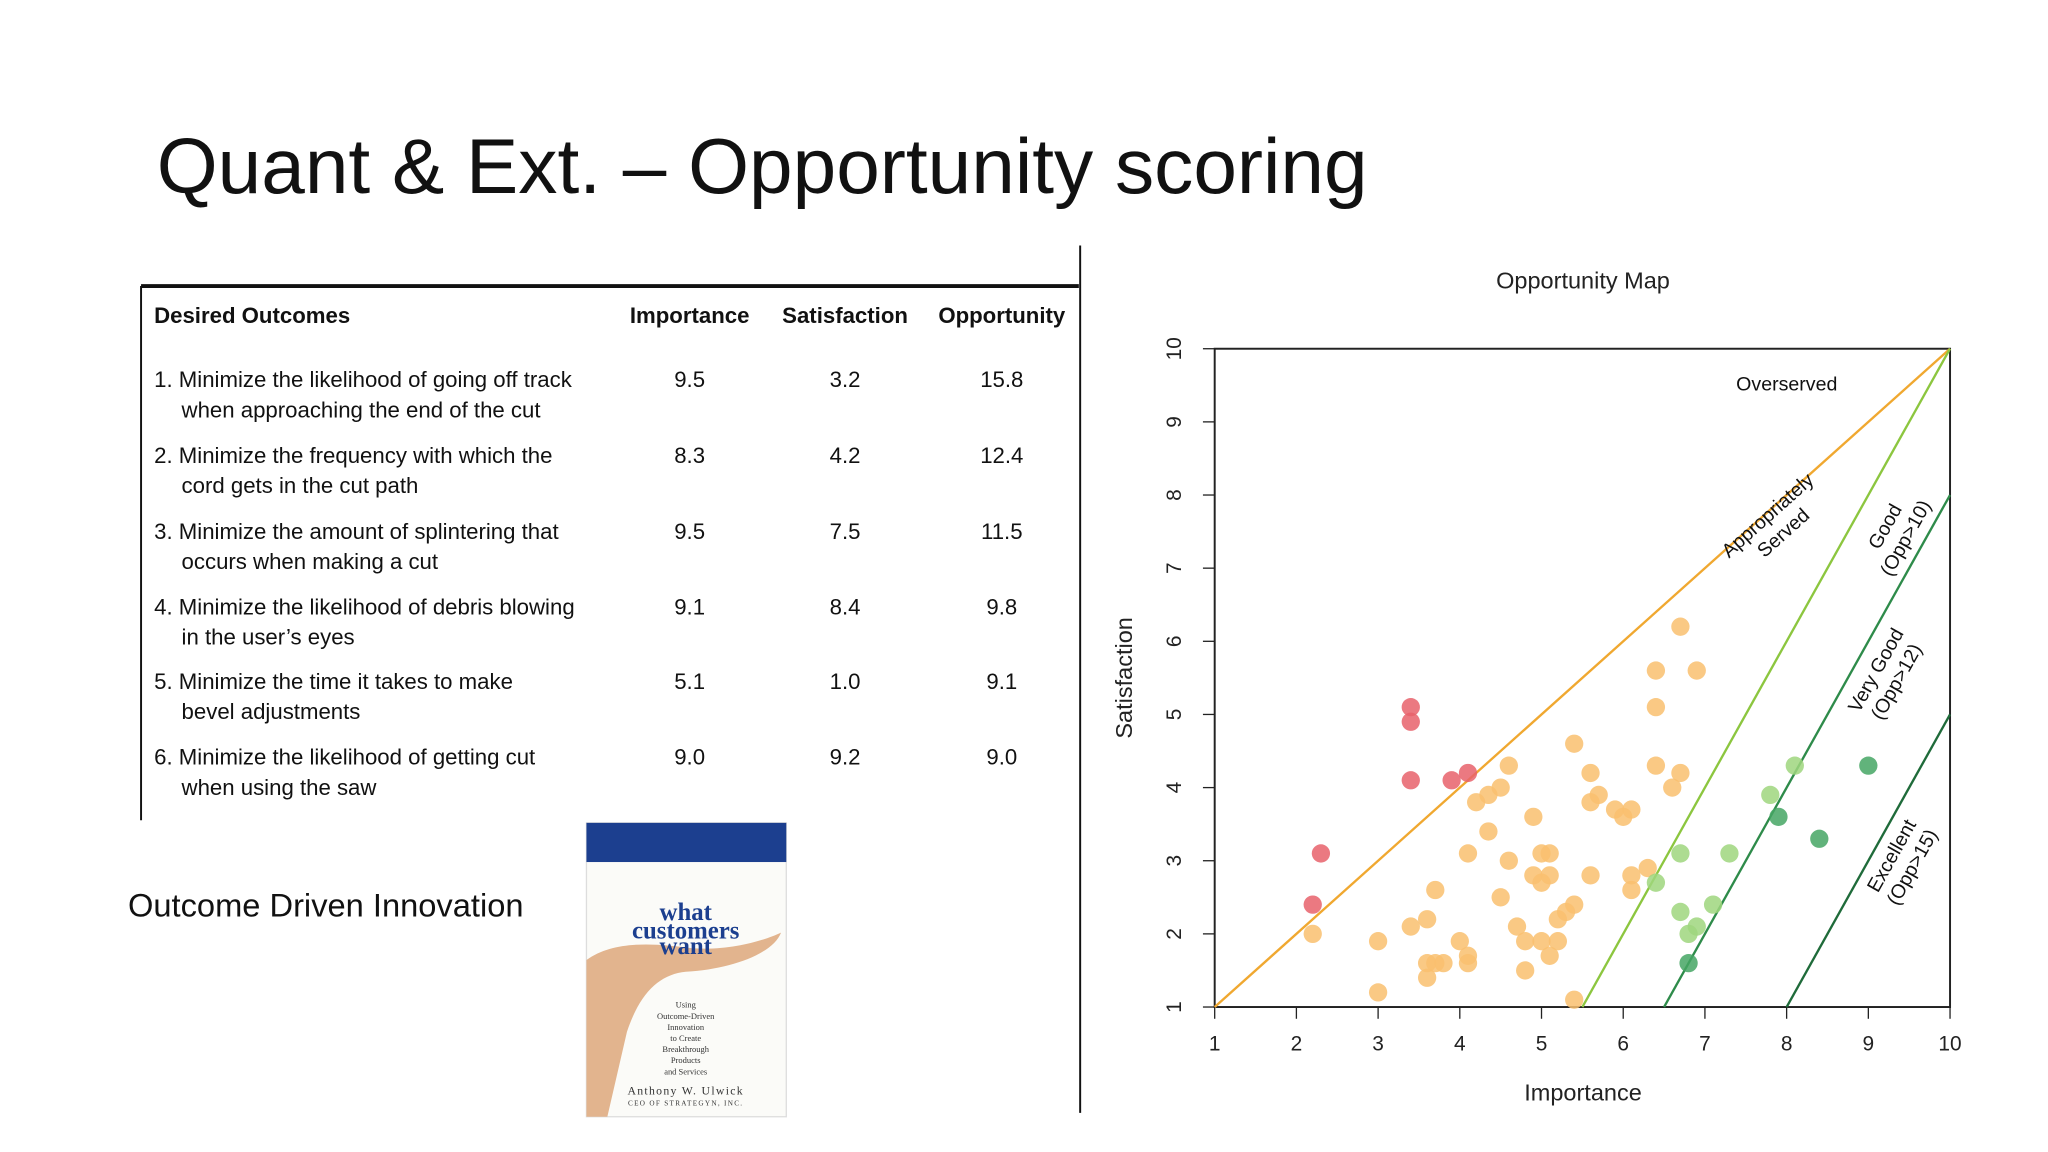  What do you see at coordinates (1001, 455) in the screenshot?
I see `table-cell: 12.4` at bounding box center [1001, 455].